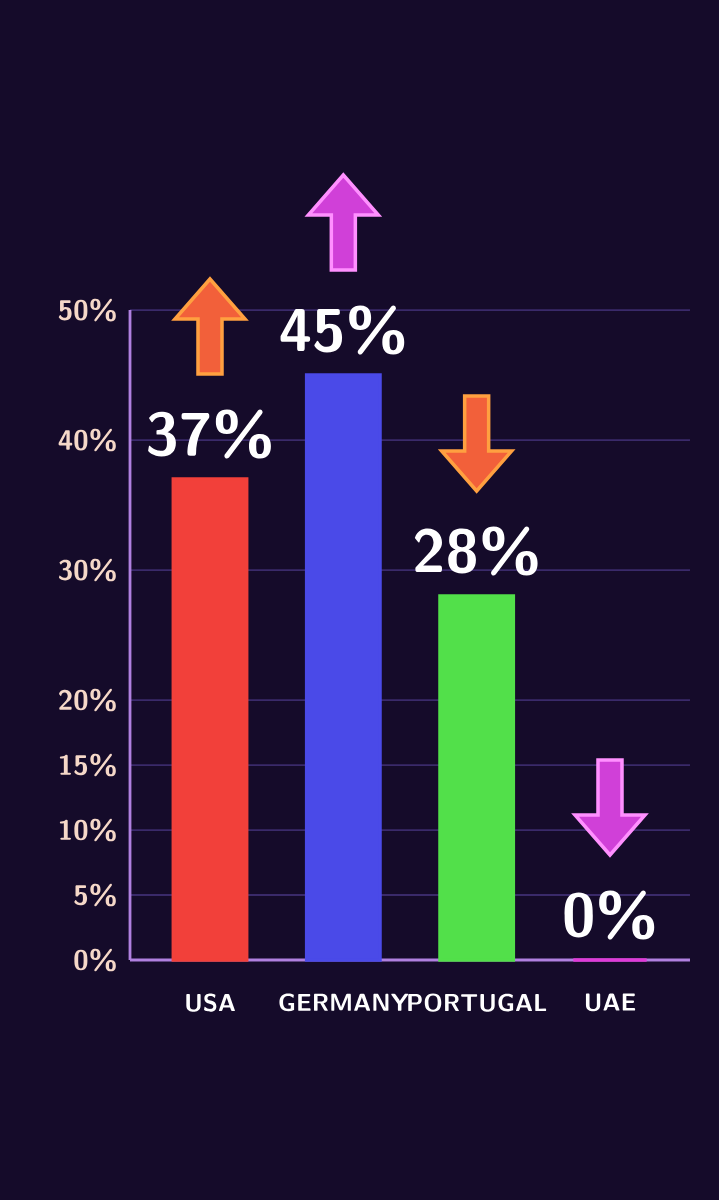 The width and height of the screenshot is (719, 1200). What do you see at coordinates (342, 330) in the screenshot?
I see `data-label: 45%` at bounding box center [342, 330].